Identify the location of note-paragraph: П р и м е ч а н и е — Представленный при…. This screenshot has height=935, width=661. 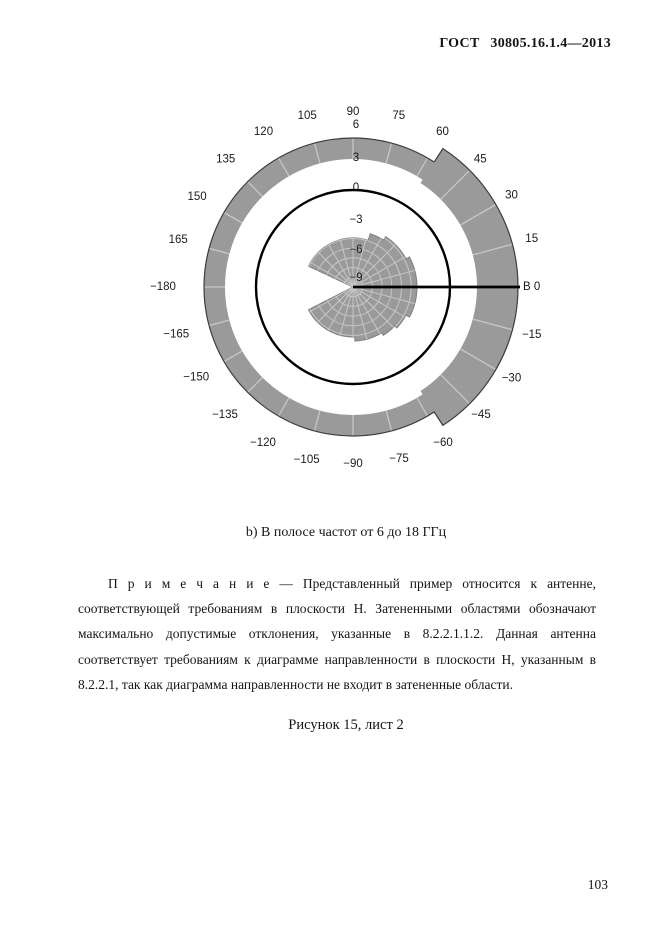
(337, 634).